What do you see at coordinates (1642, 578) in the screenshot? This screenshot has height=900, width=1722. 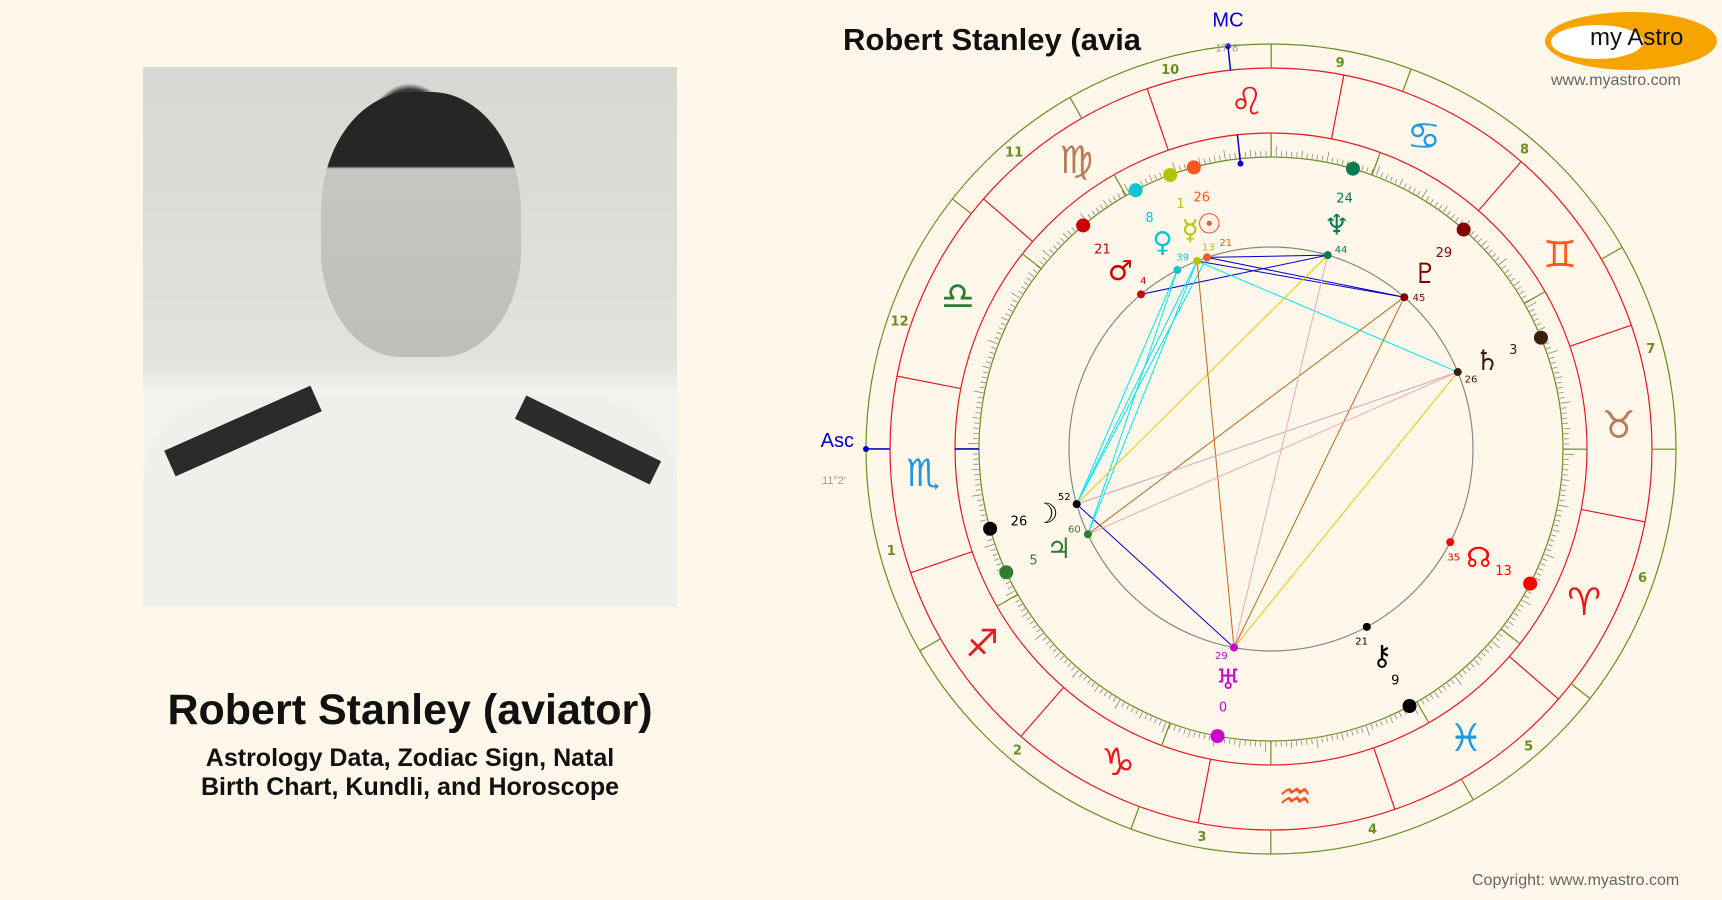 I see `house-number-6: 6` at bounding box center [1642, 578].